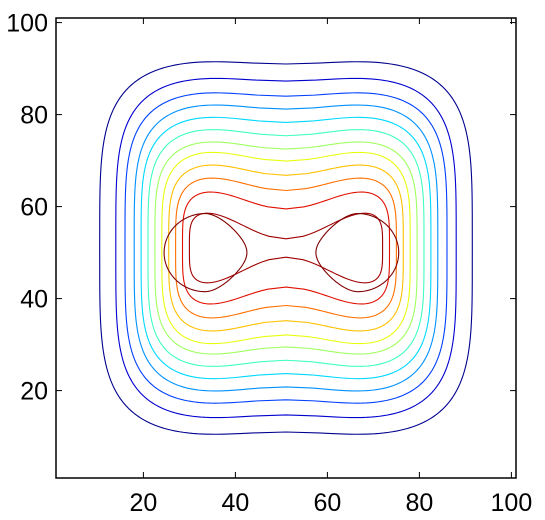 The image size is (545, 520). I want to click on y-tick-label: 100, so click(27, 24).